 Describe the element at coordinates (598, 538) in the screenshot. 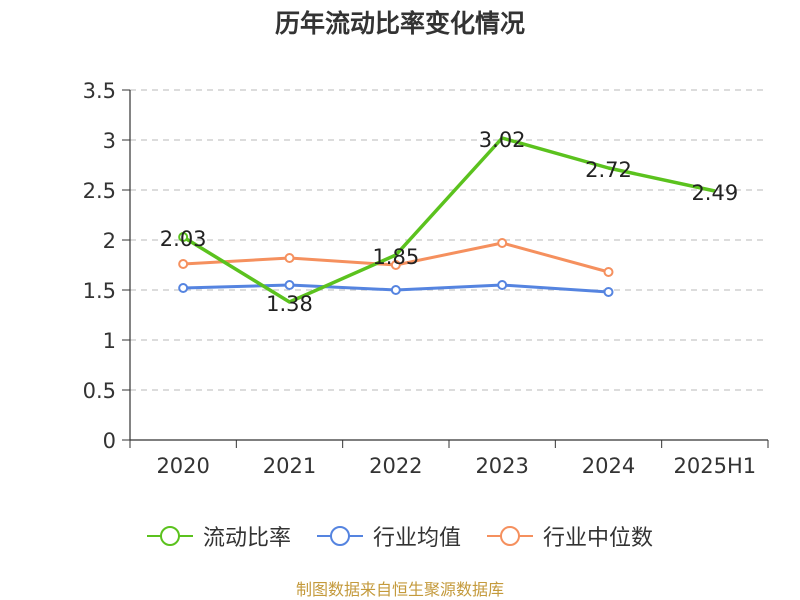

I see `legend-label: 行业中位数` at that location.